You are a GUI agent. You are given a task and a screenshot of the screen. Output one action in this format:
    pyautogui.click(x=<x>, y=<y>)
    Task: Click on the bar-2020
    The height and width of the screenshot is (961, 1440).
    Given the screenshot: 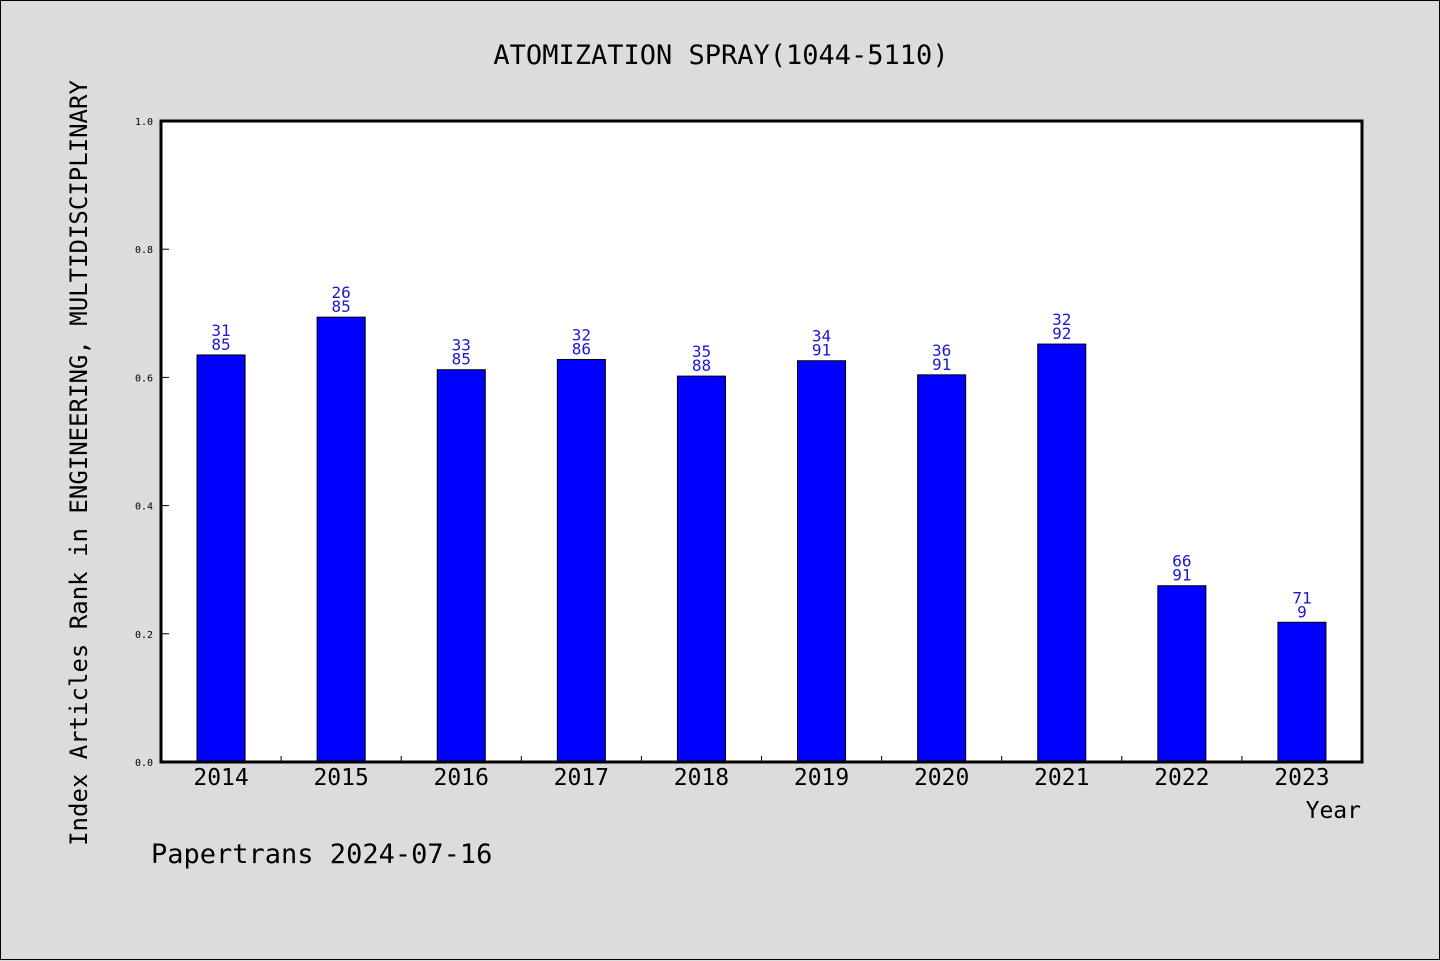 What is the action you would take?
    pyautogui.click(x=942, y=568)
    